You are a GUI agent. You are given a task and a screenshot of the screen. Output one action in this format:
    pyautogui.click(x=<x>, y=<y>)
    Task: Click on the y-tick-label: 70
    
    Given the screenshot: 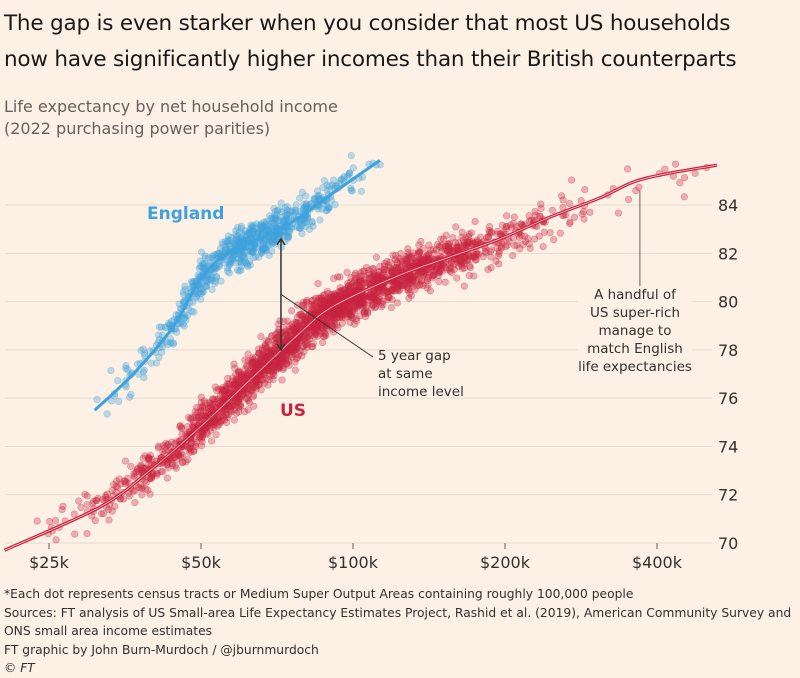 What is the action you would take?
    pyautogui.click(x=728, y=543)
    